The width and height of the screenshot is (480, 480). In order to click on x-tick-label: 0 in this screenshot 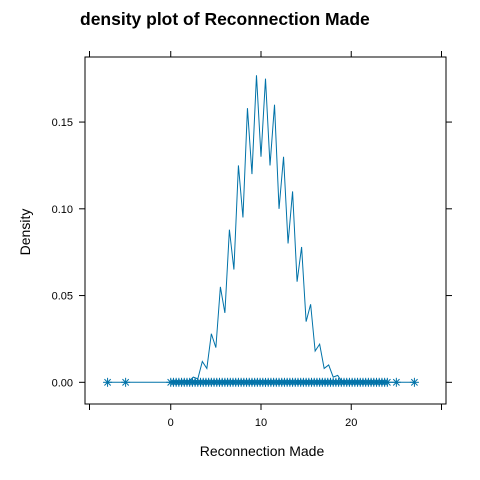, I will do `click(171, 423)`.